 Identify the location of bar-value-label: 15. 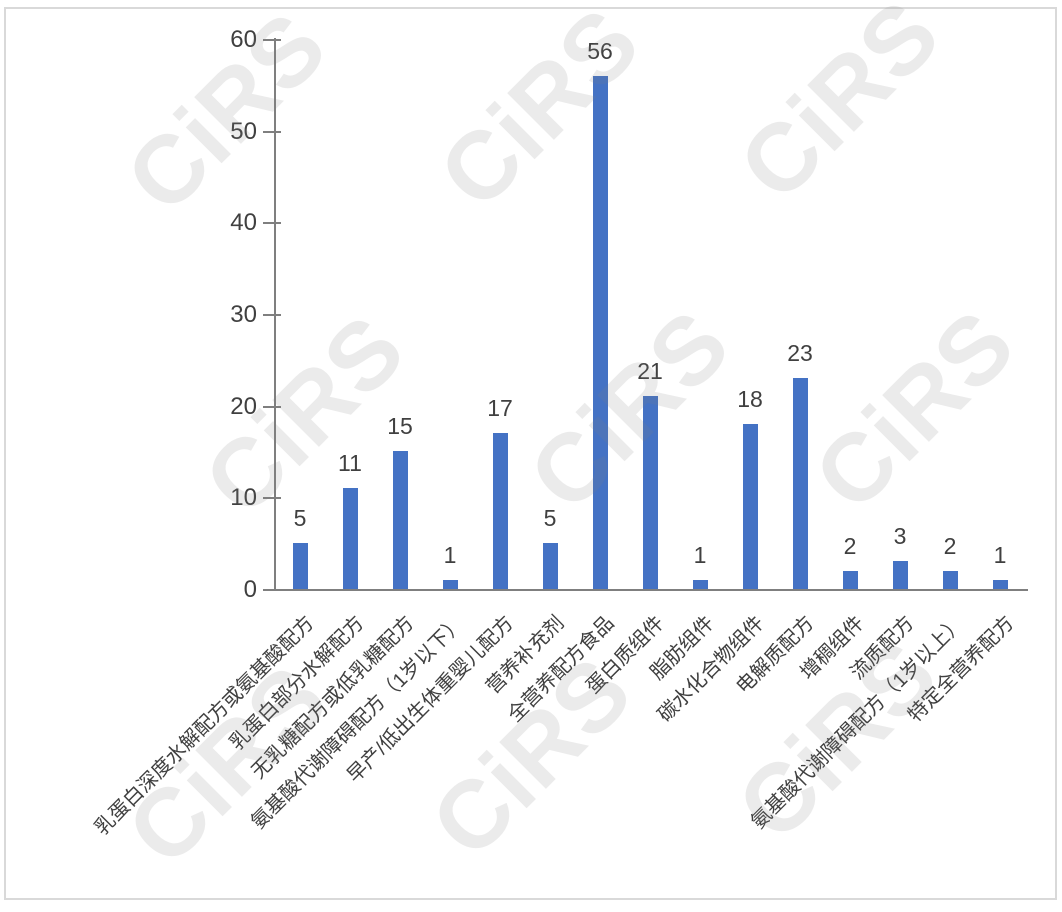
(400, 426).